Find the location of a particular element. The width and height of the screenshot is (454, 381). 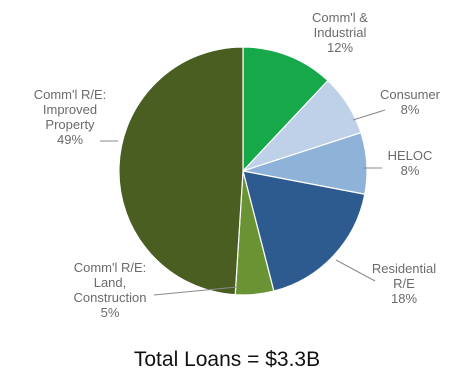

slice-label-line: 12% is located at coordinates (340, 47).